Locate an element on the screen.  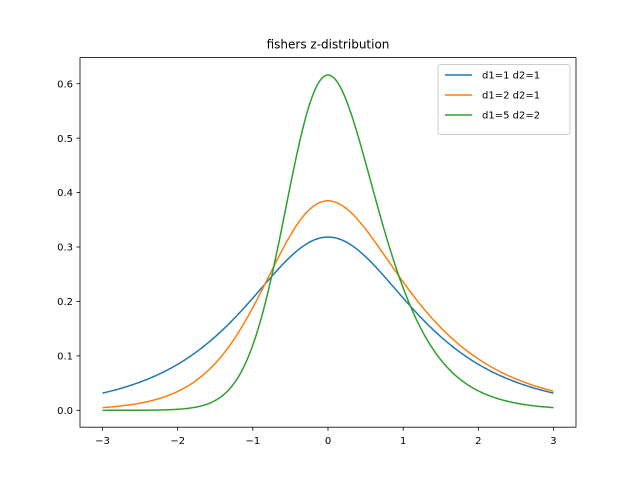
legend: d1=1 d2=1 d1=2 d2=1 d1=5 d2=2 is located at coordinates (504, 99).